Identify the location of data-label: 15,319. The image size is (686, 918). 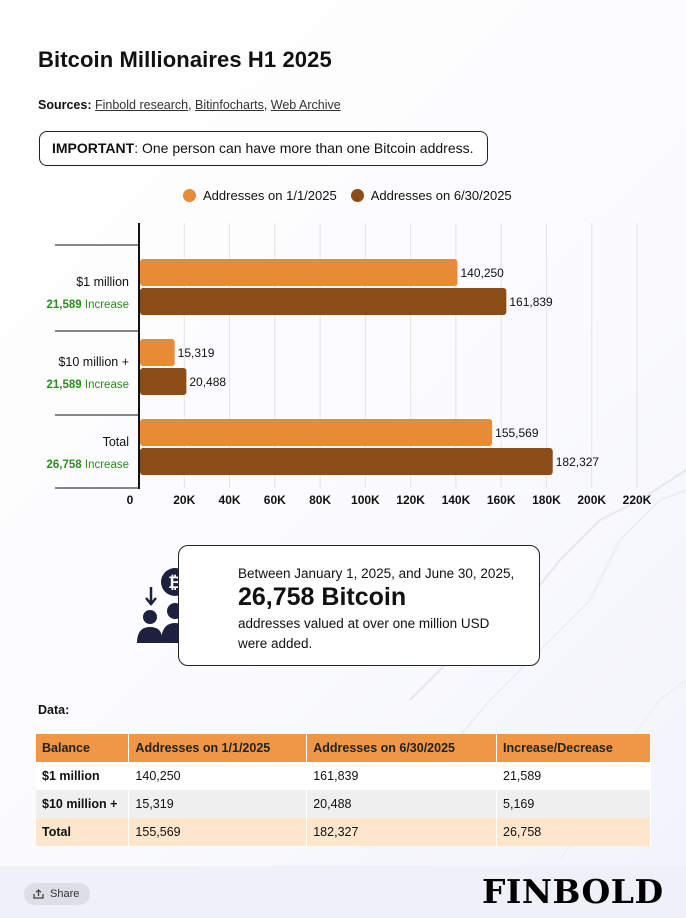
(196, 353).